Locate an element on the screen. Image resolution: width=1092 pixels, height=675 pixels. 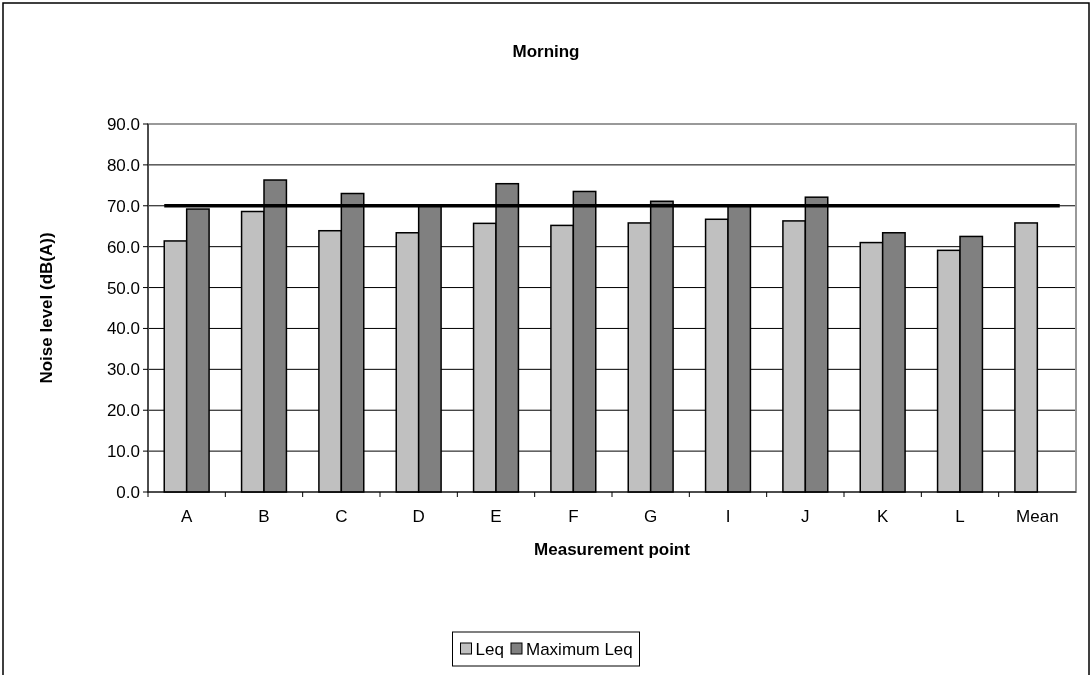
x-tick-label: K is located at coordinates (882, 516).